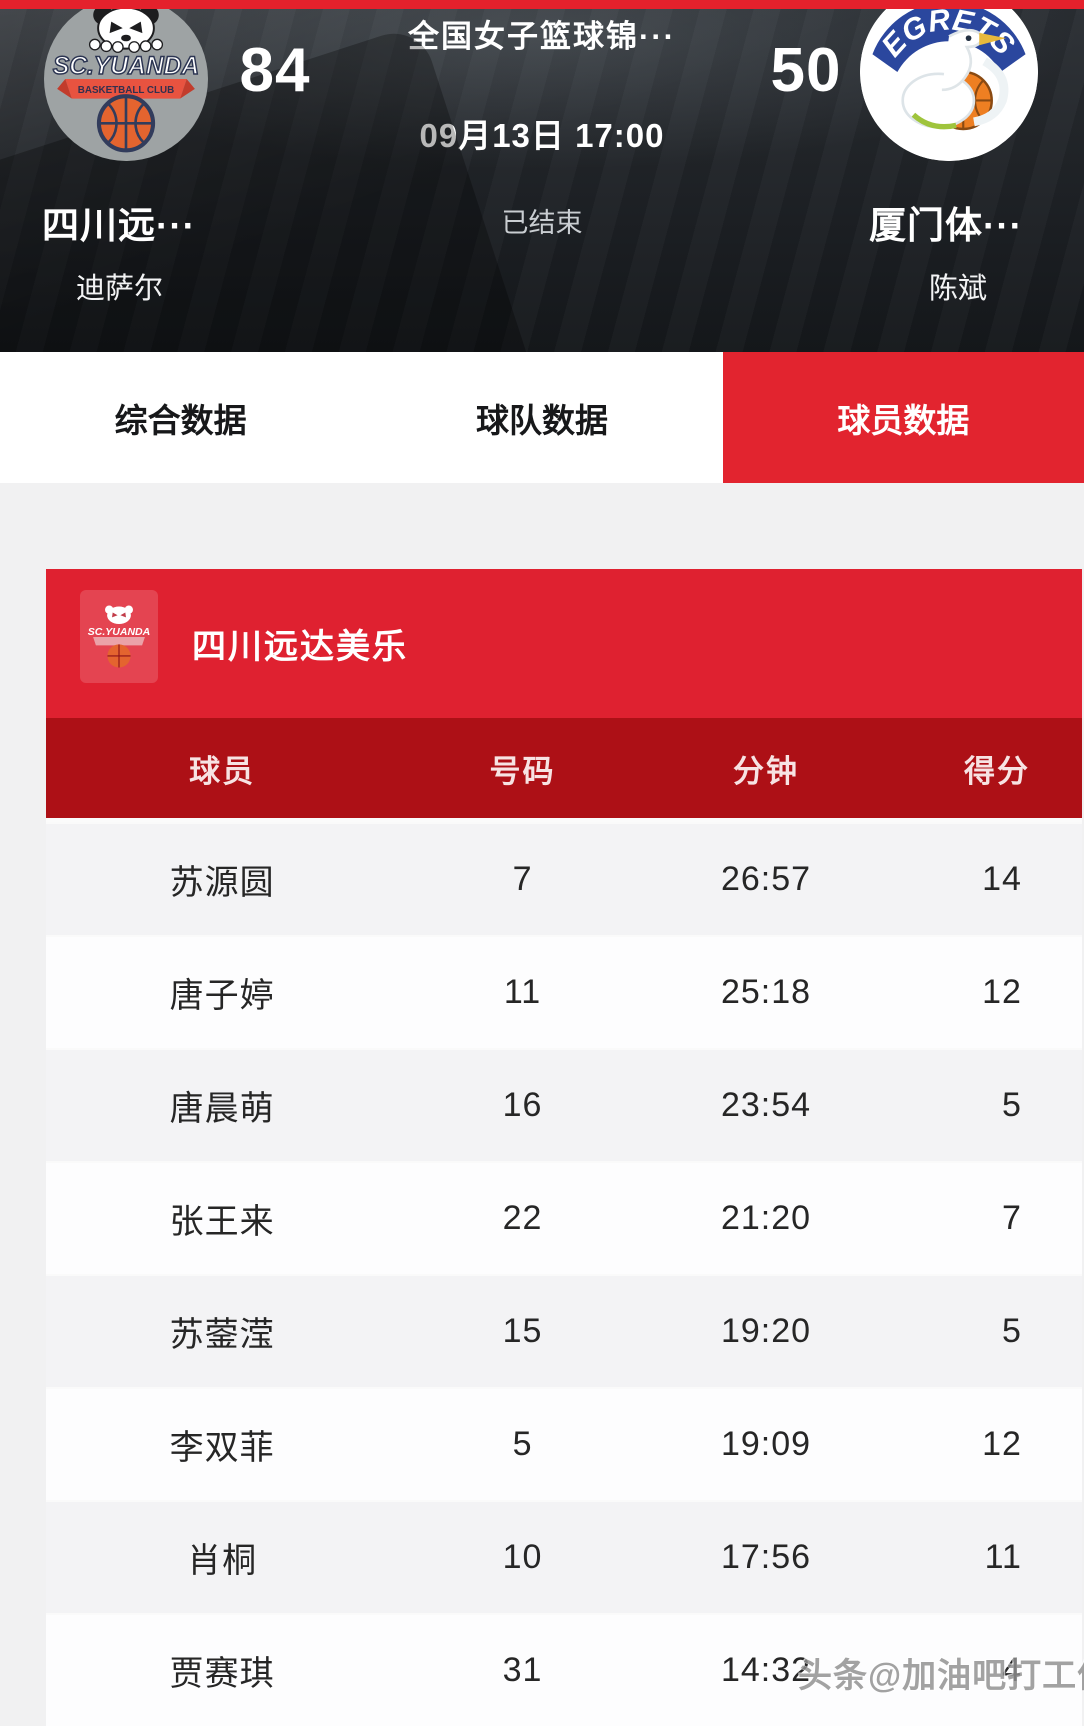 The height and width of the screenshot is (1726, 1084). Describe the element at coordinates (903, 417) in the screenshot. I see `tab-player-stats: 球员数据` at that location.